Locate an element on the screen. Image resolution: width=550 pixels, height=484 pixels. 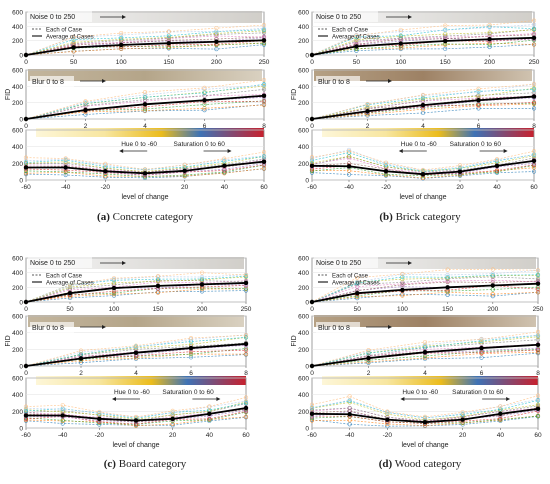
x-tick-label: -40 is located at coordinates (66, 187).